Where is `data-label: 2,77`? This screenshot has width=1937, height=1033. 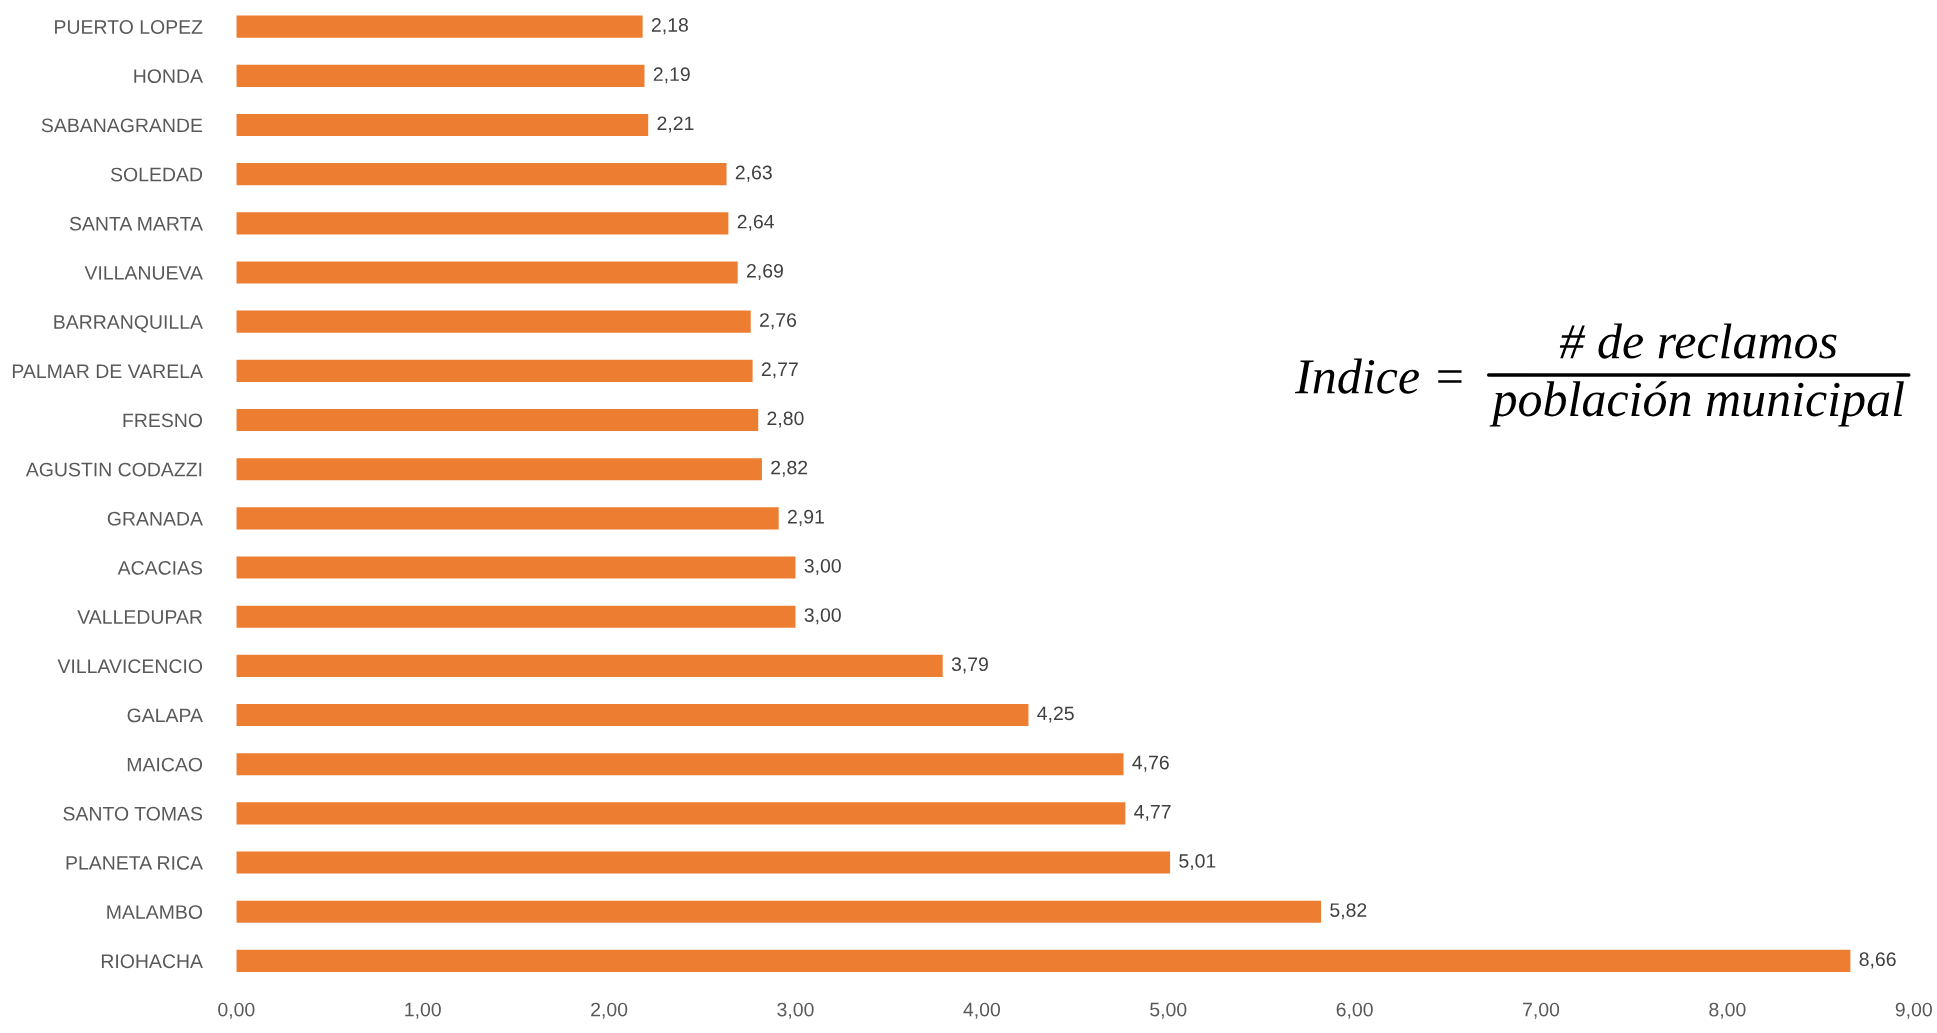 data-label: 2,77 is located at coordinates (779, 370).